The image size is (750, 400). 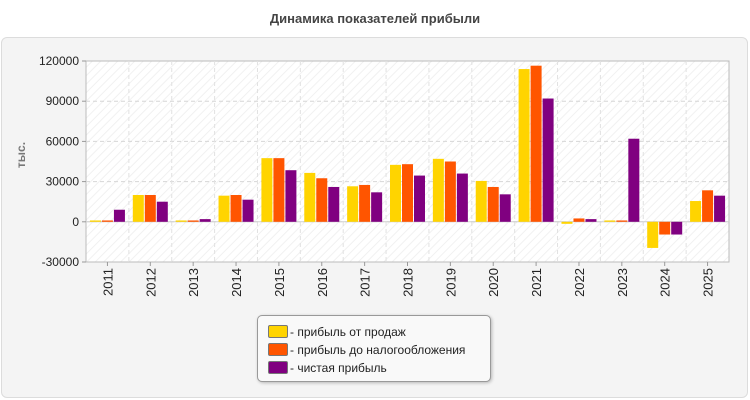 What do you see at coordinates (236, 282) in the screenshot?
I see `x-tick-label: 2014` at bounding box center [236, 282].